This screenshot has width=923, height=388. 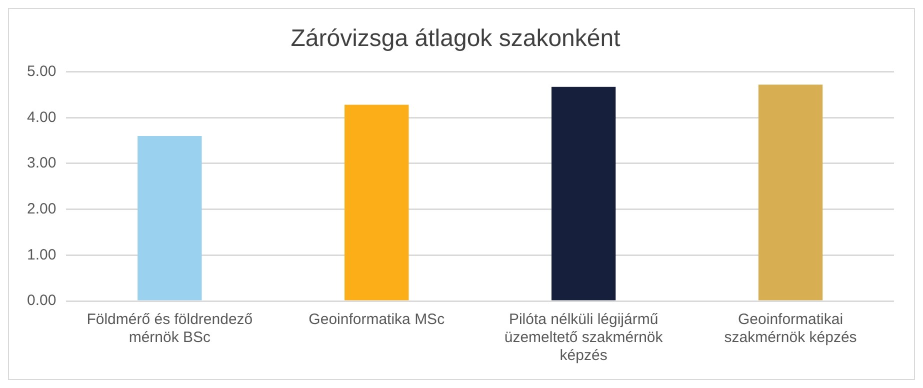 What do you see at coordinates (790, 328) in the screenshot?
I see `x-tick-label: Geoinformatikai szakmérnök képzés` at bounding box center [790, 328].